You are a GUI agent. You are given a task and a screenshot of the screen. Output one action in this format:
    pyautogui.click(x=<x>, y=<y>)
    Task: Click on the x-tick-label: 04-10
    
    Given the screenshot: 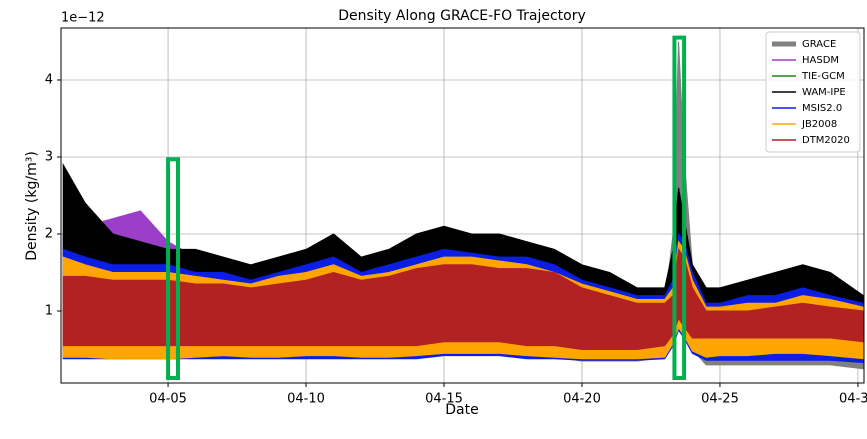 What is the action you would take?
    pyautogui.click(x=306, y=399)
    